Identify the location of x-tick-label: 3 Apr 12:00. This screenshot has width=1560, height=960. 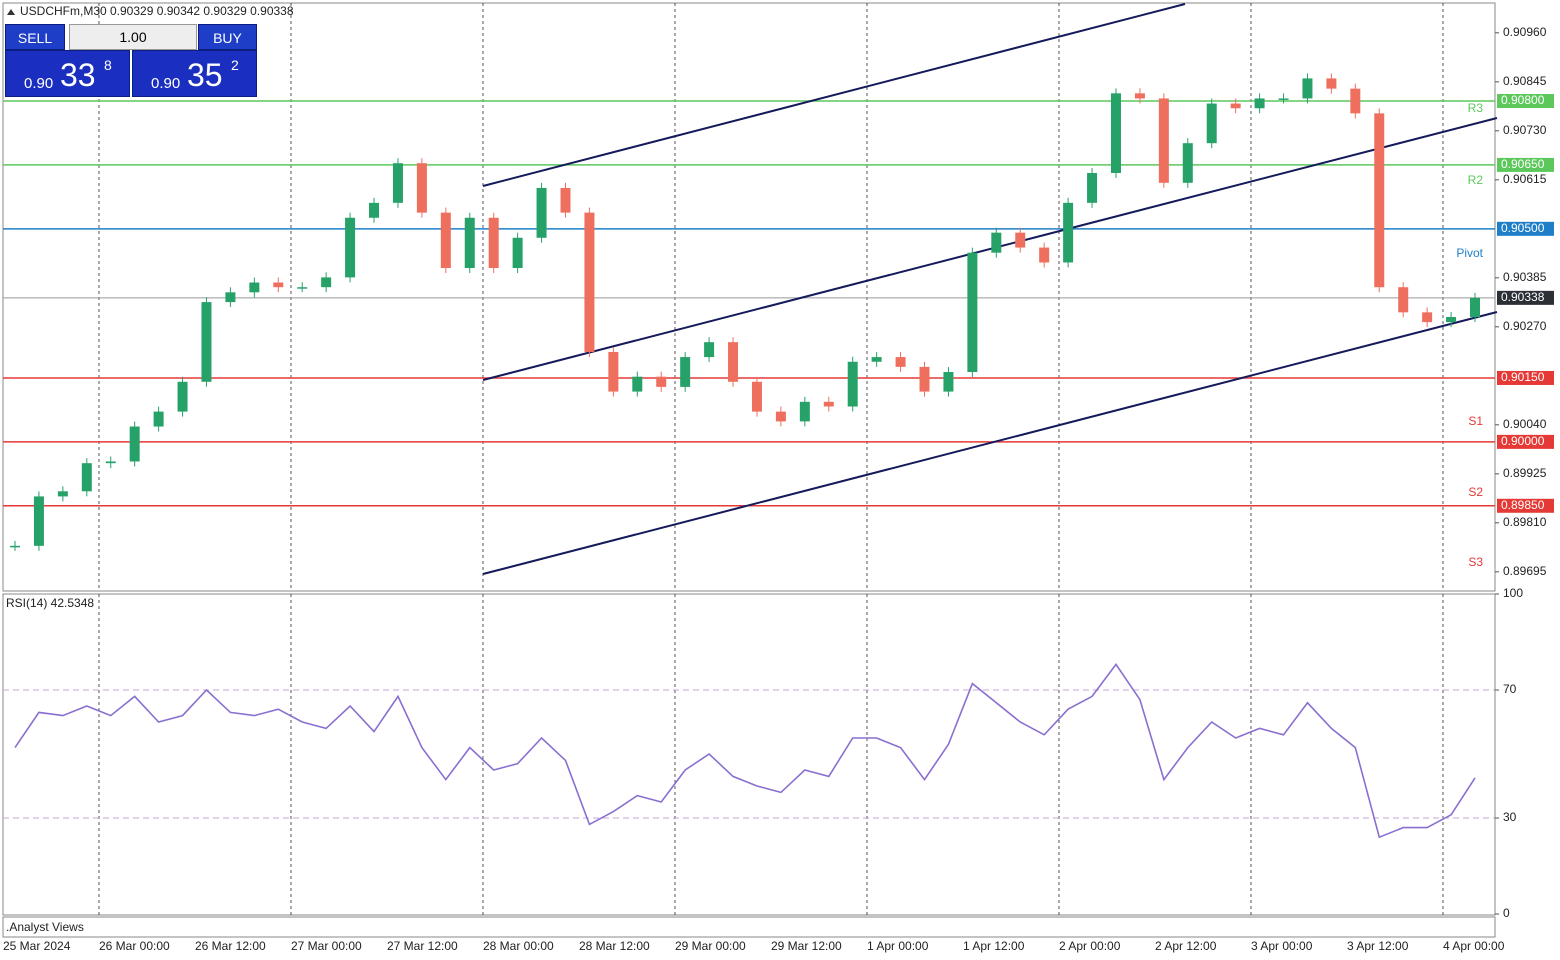
(1378, 946).